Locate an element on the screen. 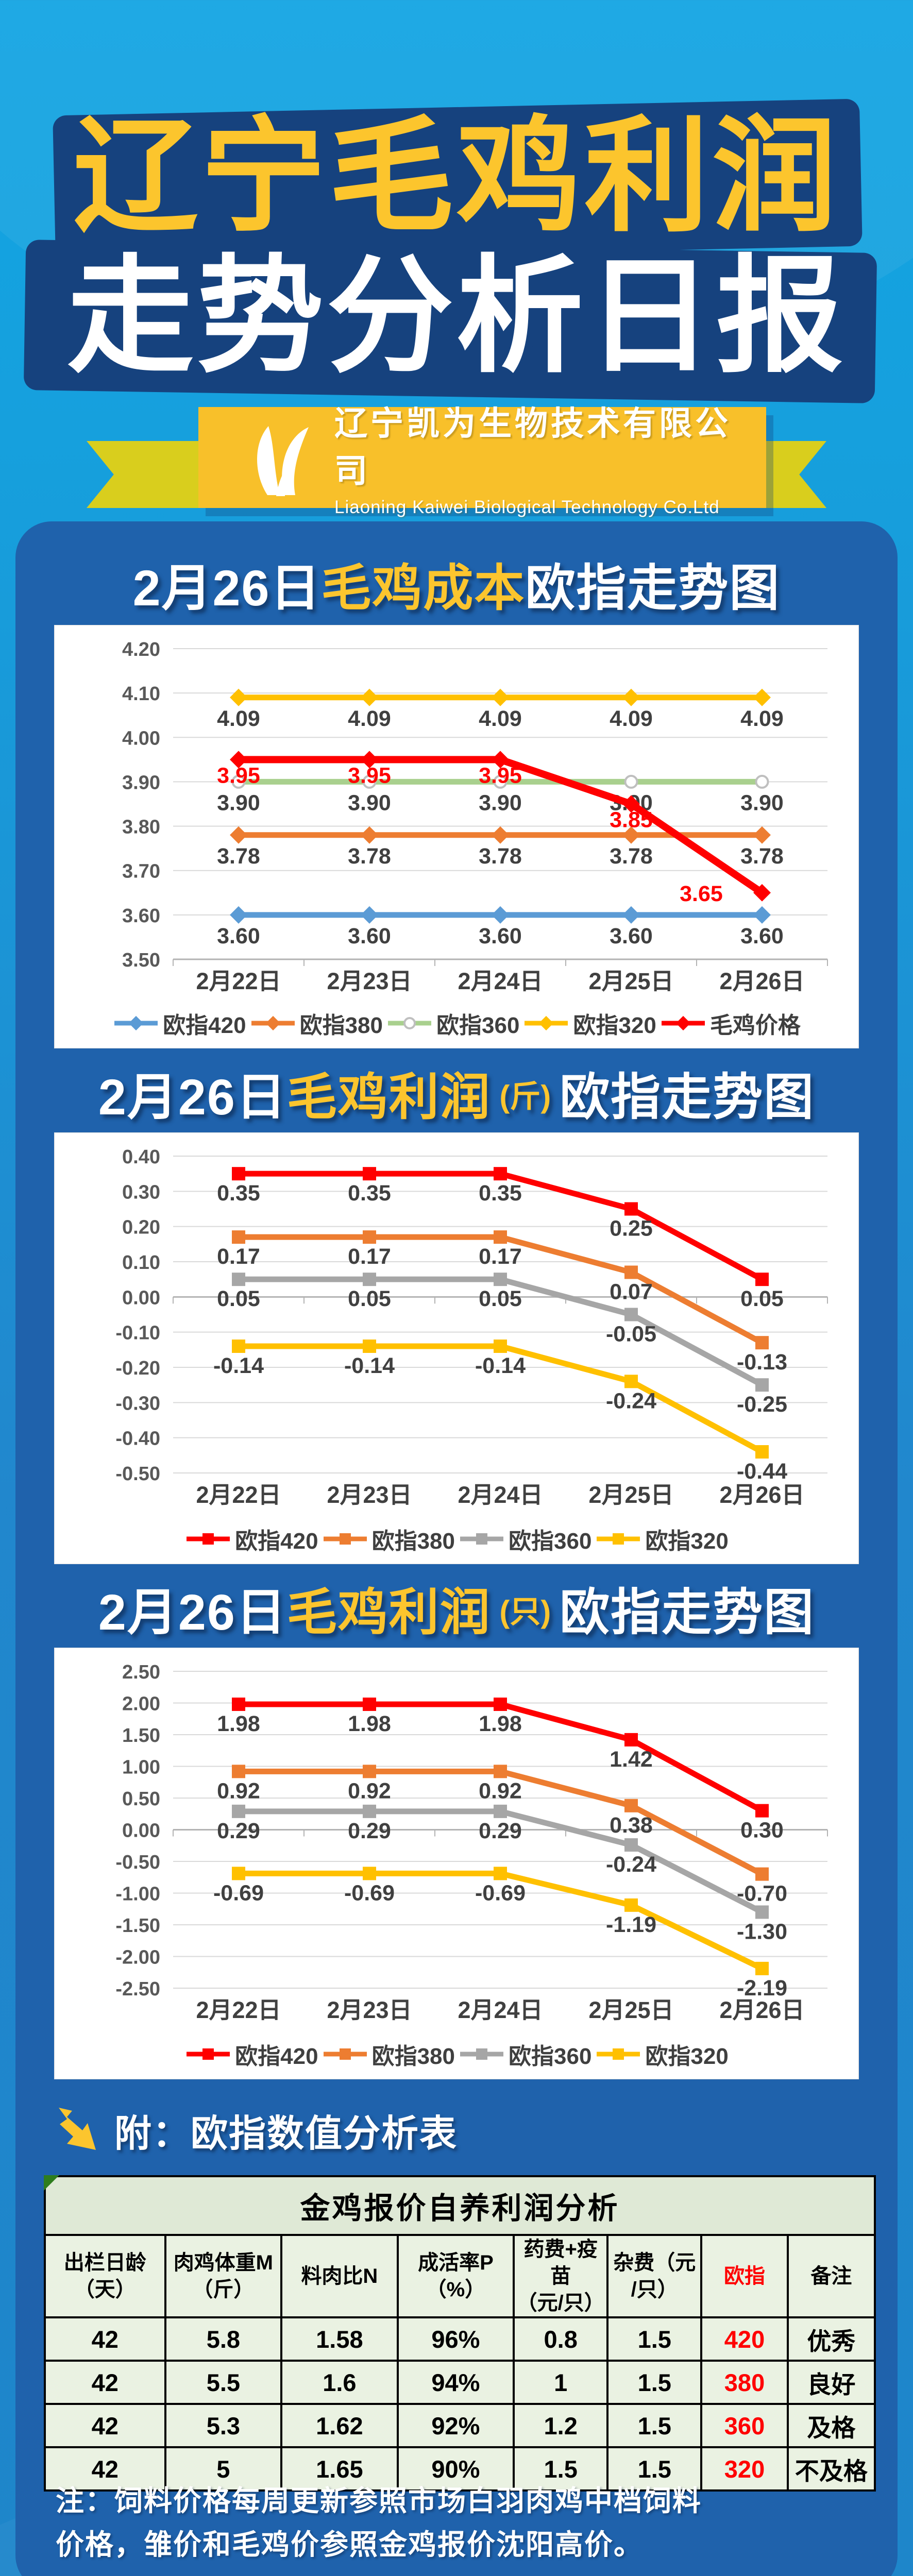  note-line2: 价格，雏价和毛鸡价参照金鸡报价沈阳高价。 is located at coordinates (350, 2545).